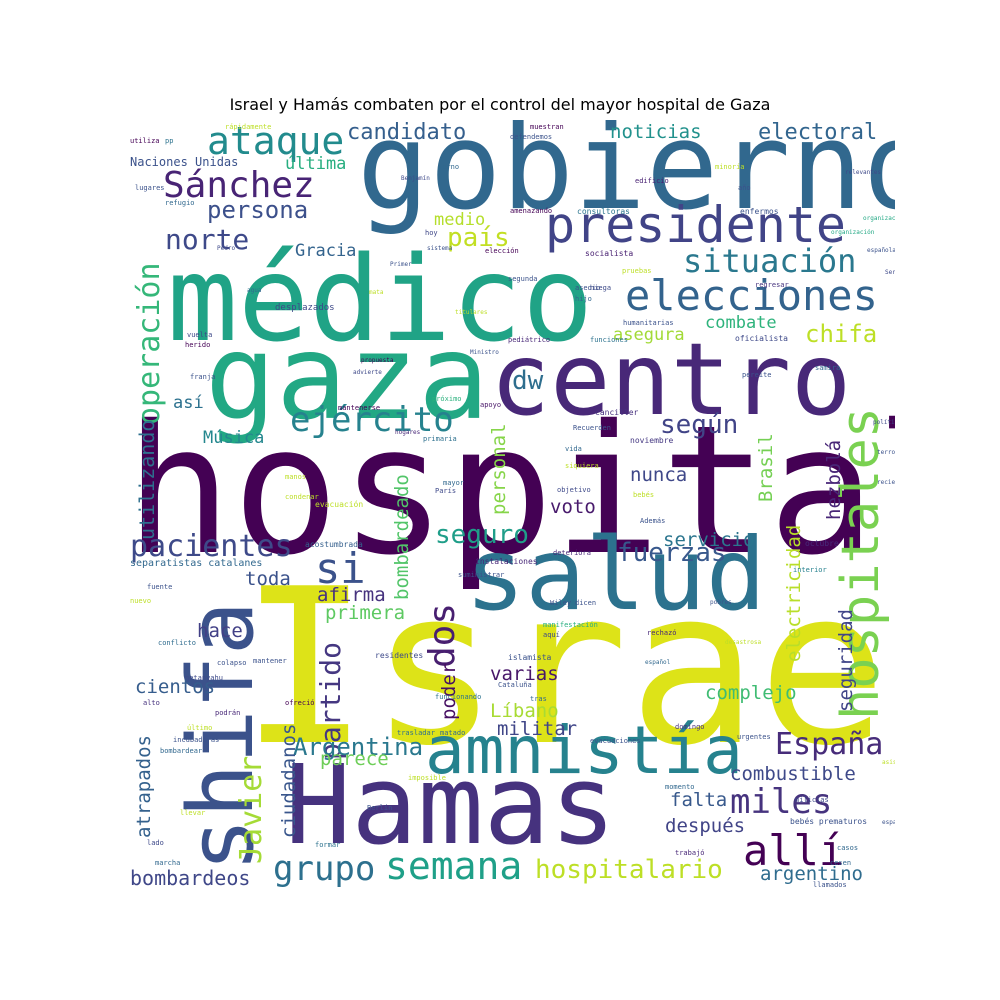  I want to click on word-espa-ol: español, so click(658, 662).